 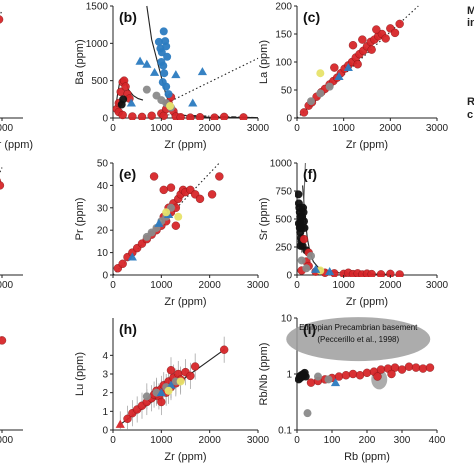 I want to click on x-tick-label: 400, so click(x=437, y=440).